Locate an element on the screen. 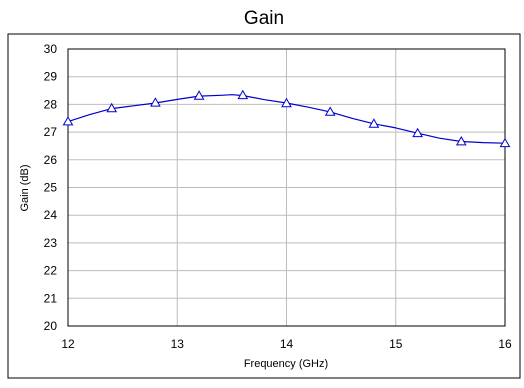  y-tick-label: 20 is located at coordinates (51, 326).